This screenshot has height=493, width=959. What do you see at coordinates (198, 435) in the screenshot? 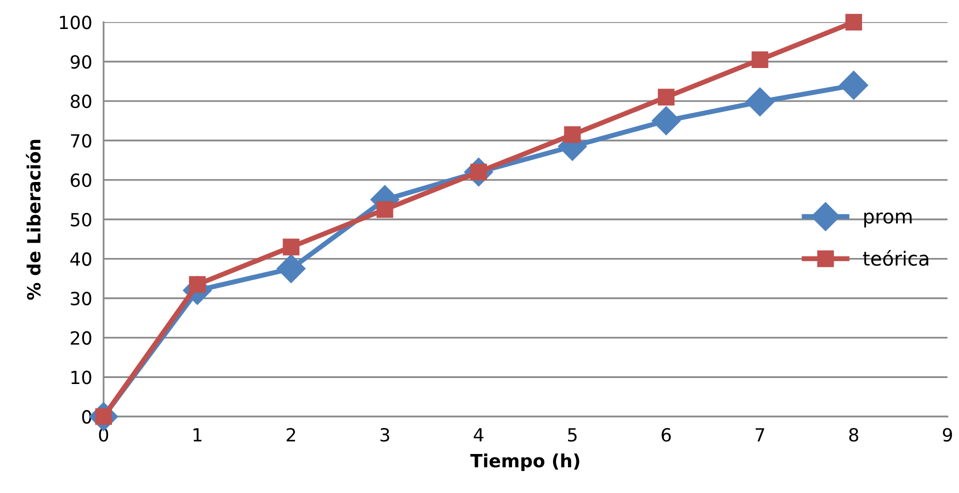
I see `x-tick-label: 1` at bounding box center [198, 435].